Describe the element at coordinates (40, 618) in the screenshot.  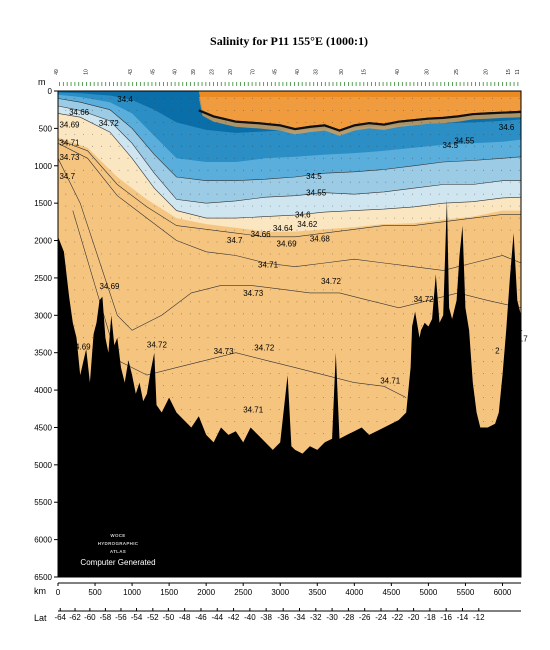
I see `lat-label: Lat` at that location.